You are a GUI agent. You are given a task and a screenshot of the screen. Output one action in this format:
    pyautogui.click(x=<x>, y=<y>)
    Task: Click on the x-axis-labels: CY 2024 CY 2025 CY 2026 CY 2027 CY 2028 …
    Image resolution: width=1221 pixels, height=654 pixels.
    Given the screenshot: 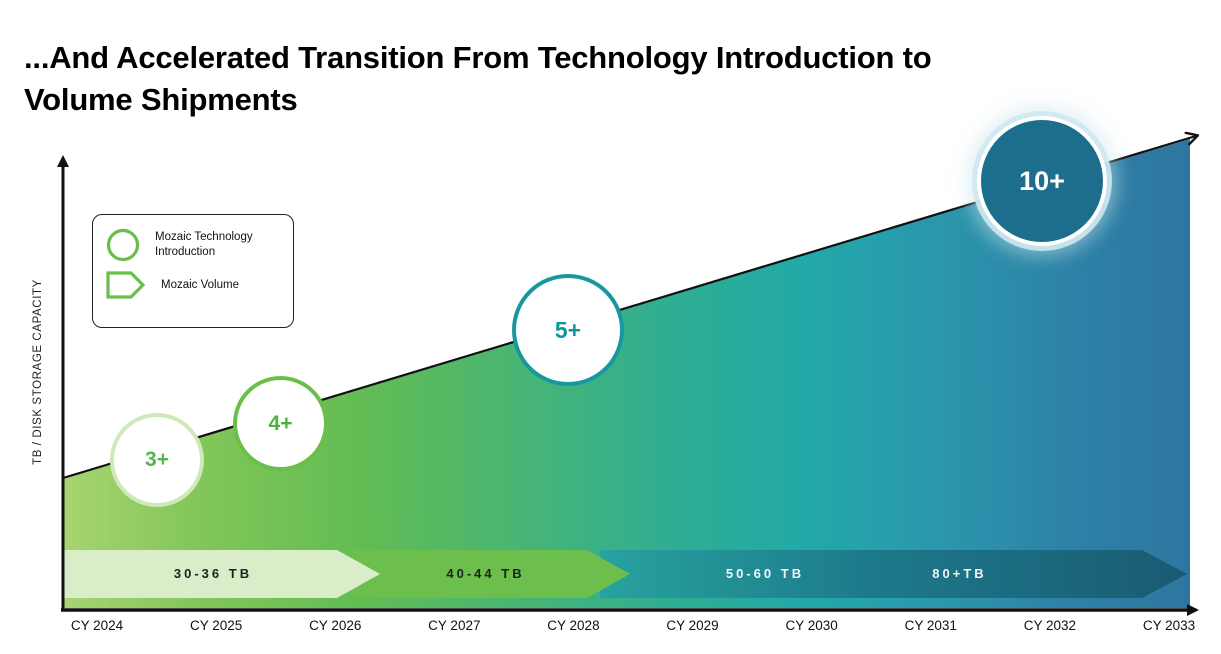 What is the action you would take?
    pyautogui.click(x=633, y=625)
    